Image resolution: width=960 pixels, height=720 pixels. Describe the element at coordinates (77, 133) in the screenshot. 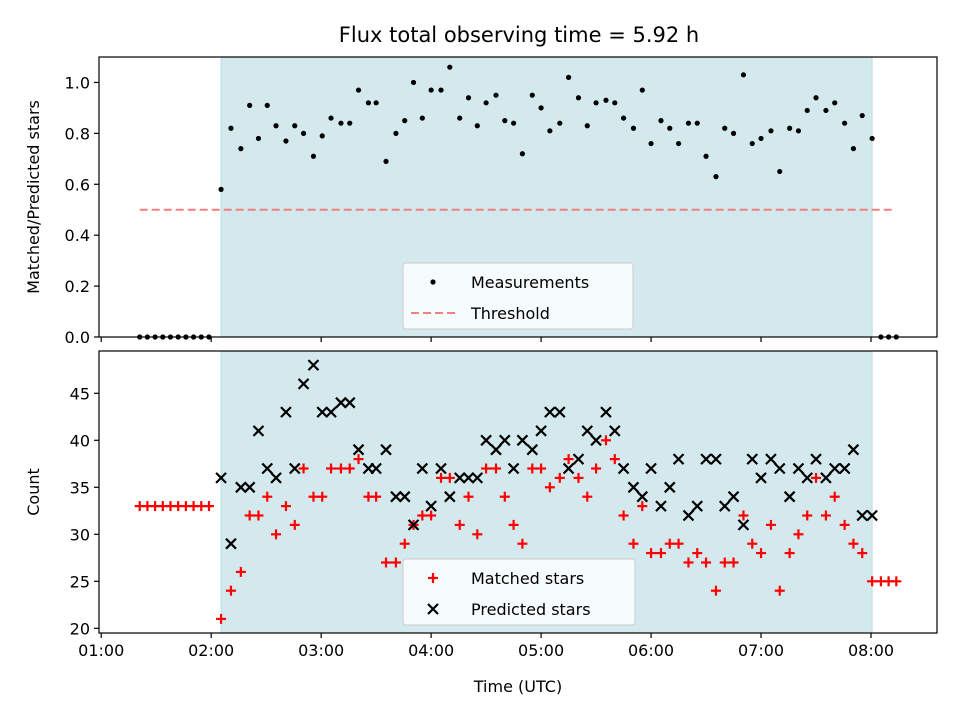

I see `y-tick-label: 0.8` at that location.